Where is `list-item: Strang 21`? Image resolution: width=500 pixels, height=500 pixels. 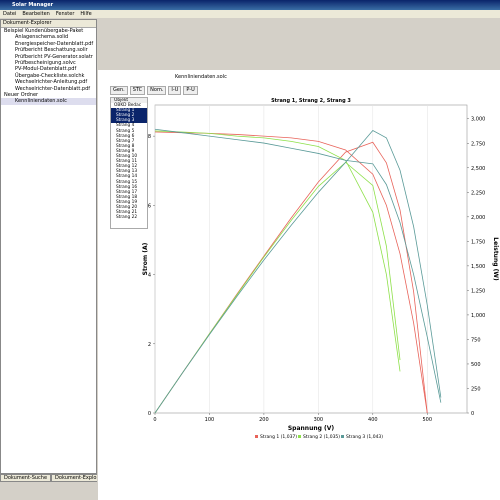 list-item: Strang 21 is located at coordinates (127, 213).